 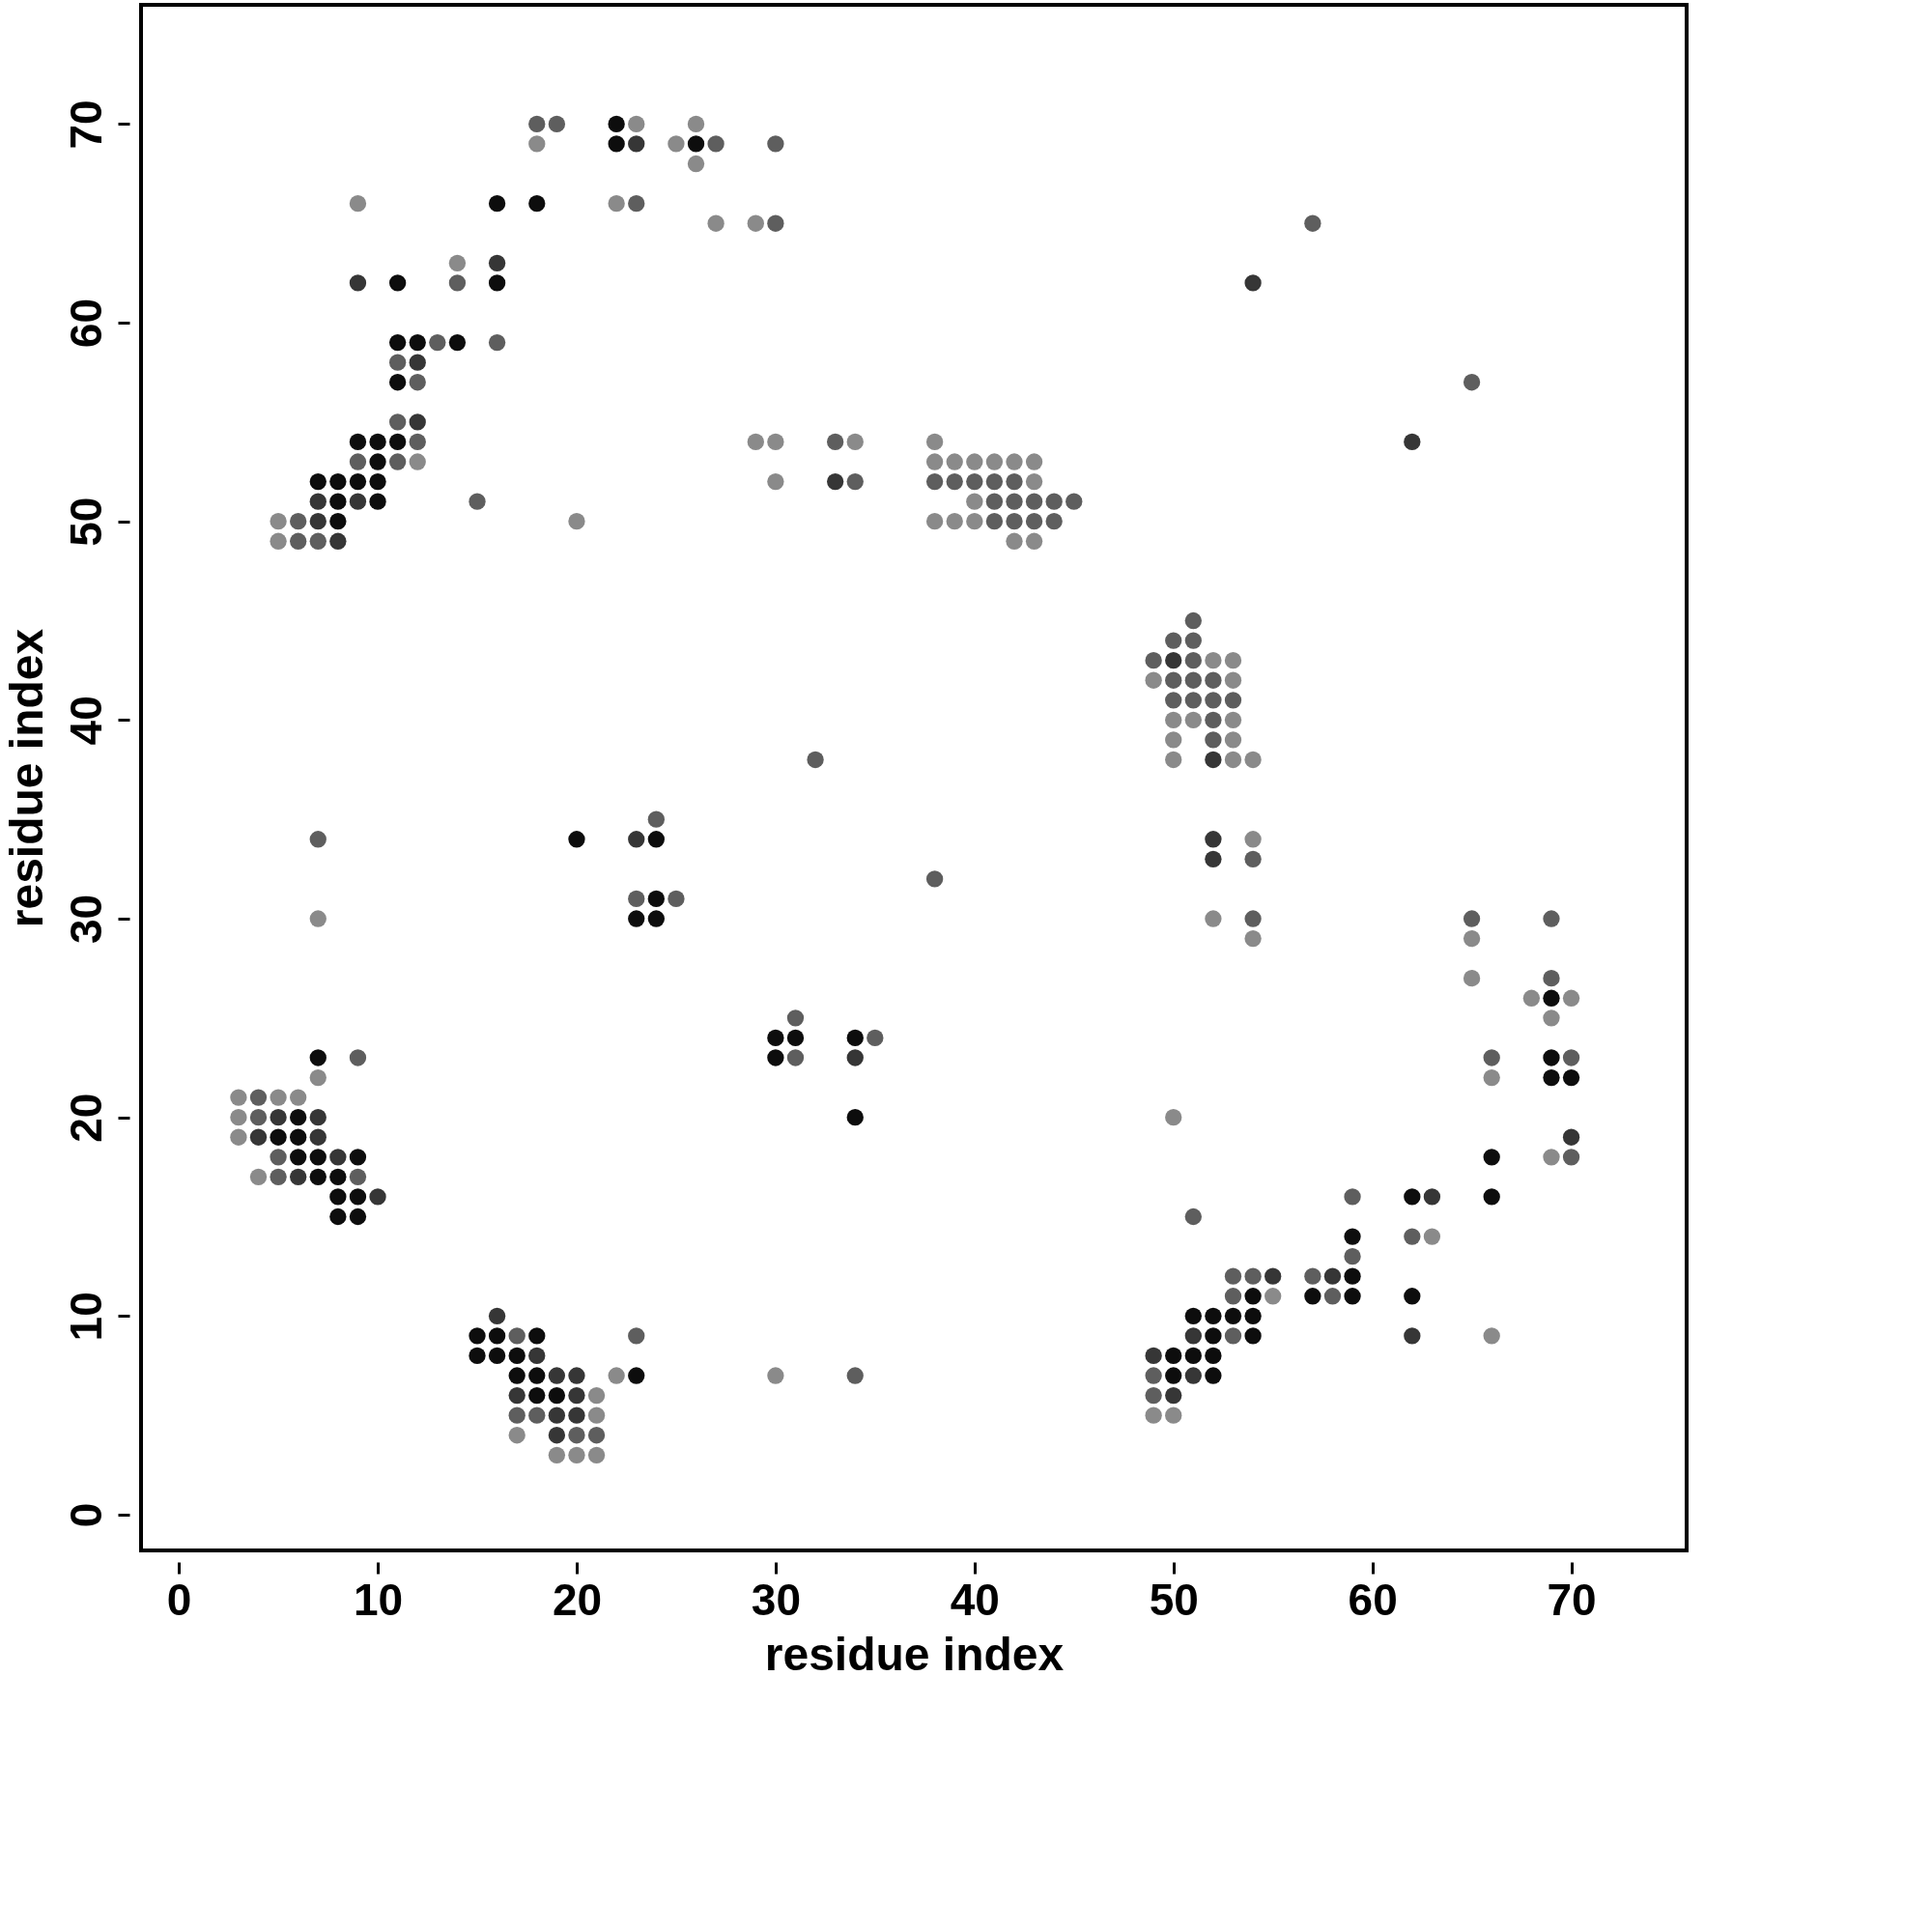 What do you see at coordinates (914, 1654) in the screenshot?
I see `x-axis-title: residue index` at bounding box center [914, 1654].